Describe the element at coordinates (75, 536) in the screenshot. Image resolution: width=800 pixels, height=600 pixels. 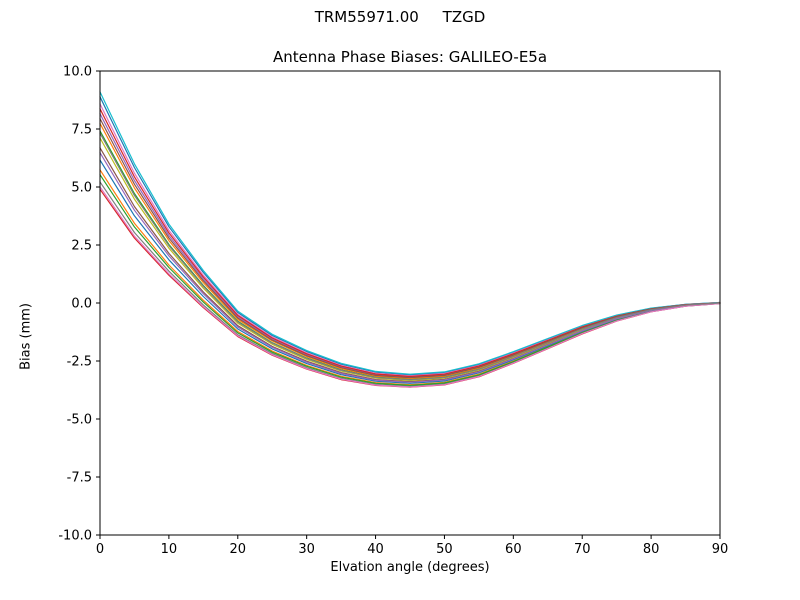
I see `y-tick-label: -10.0` at that location.